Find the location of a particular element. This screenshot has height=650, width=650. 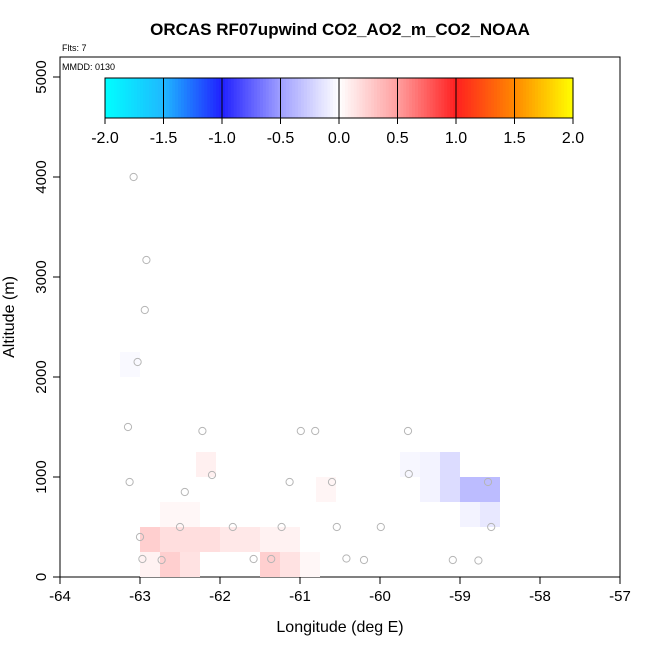

colorbar-tick-label: 0.5 is located at coordinates (397, 138).